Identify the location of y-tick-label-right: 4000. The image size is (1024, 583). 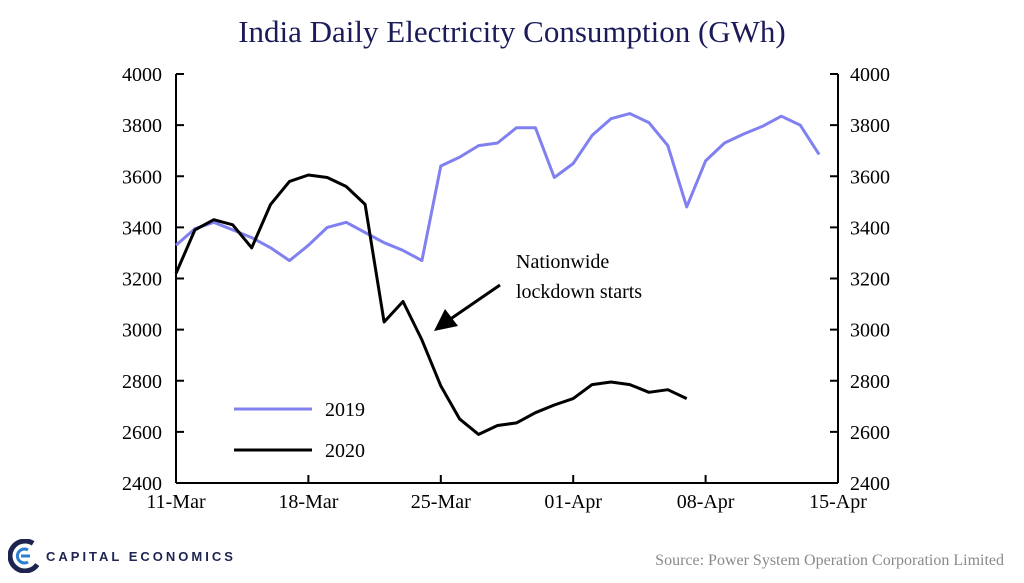
(870, 75).